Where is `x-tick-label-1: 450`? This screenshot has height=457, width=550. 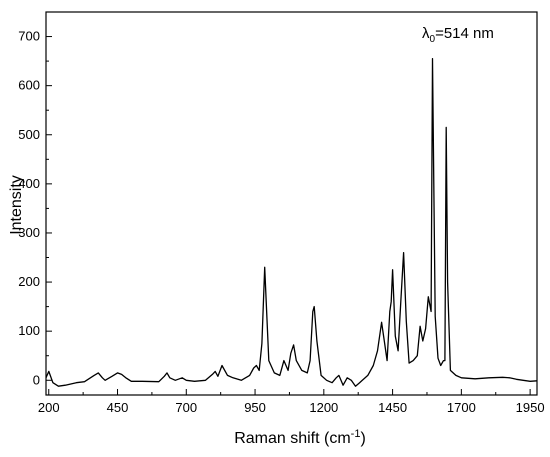 x-tick-label-1: 450 is located at coordinates (118, 407).